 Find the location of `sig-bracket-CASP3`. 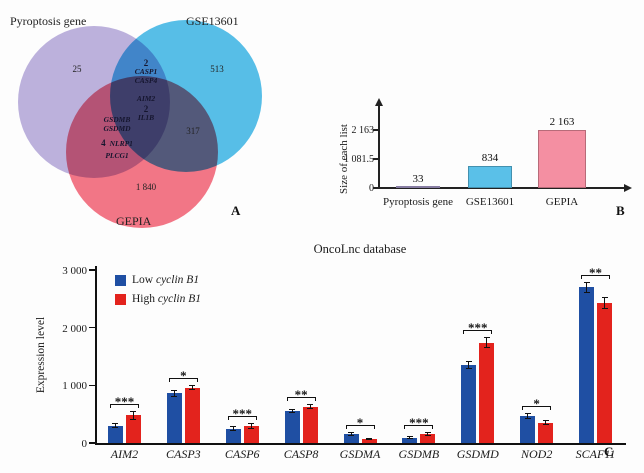

sig-bracket-CASP3 is located at coordinates (183, 380).